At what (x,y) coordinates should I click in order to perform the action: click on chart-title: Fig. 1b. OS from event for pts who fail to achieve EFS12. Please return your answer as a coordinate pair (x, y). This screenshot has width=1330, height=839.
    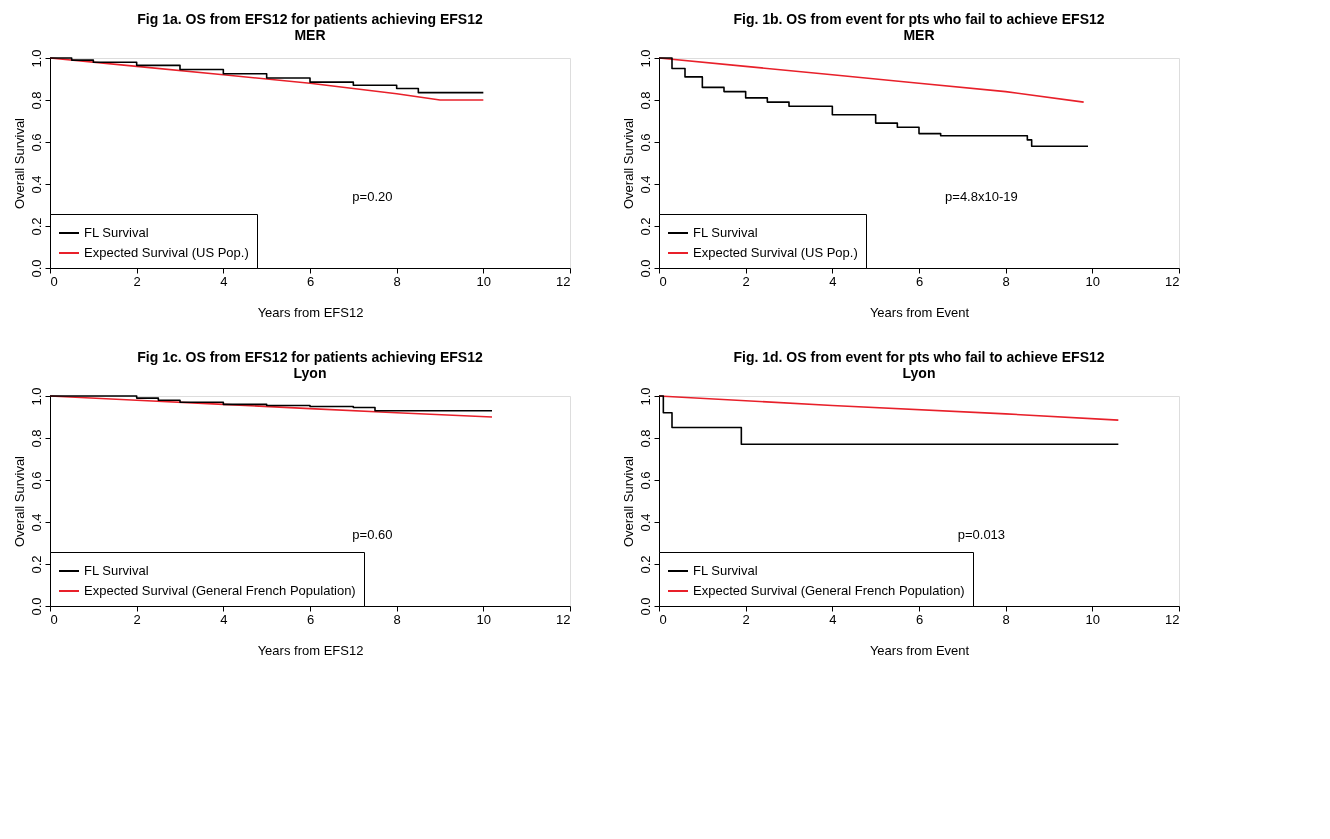
    Looking at the image, I should click on (919, 18).